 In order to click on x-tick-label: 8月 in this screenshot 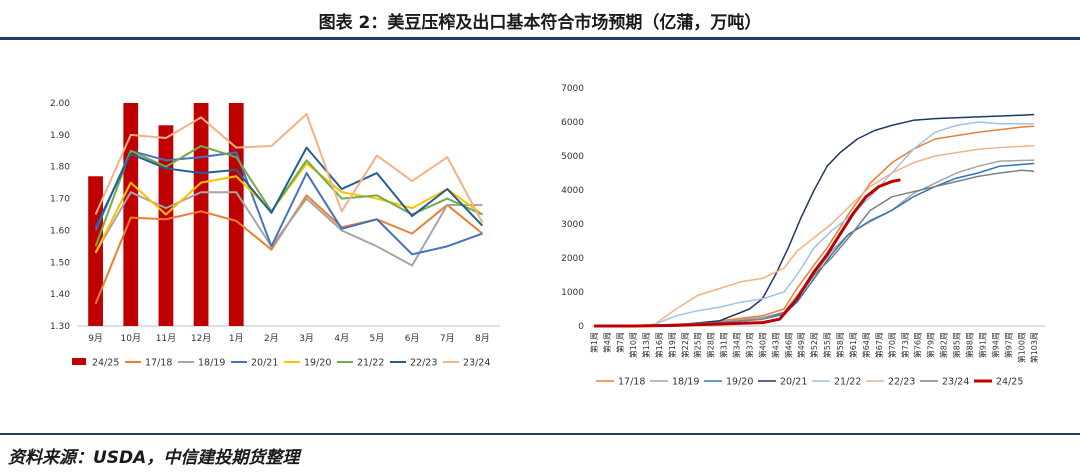, I will do `click(482, 338)`.